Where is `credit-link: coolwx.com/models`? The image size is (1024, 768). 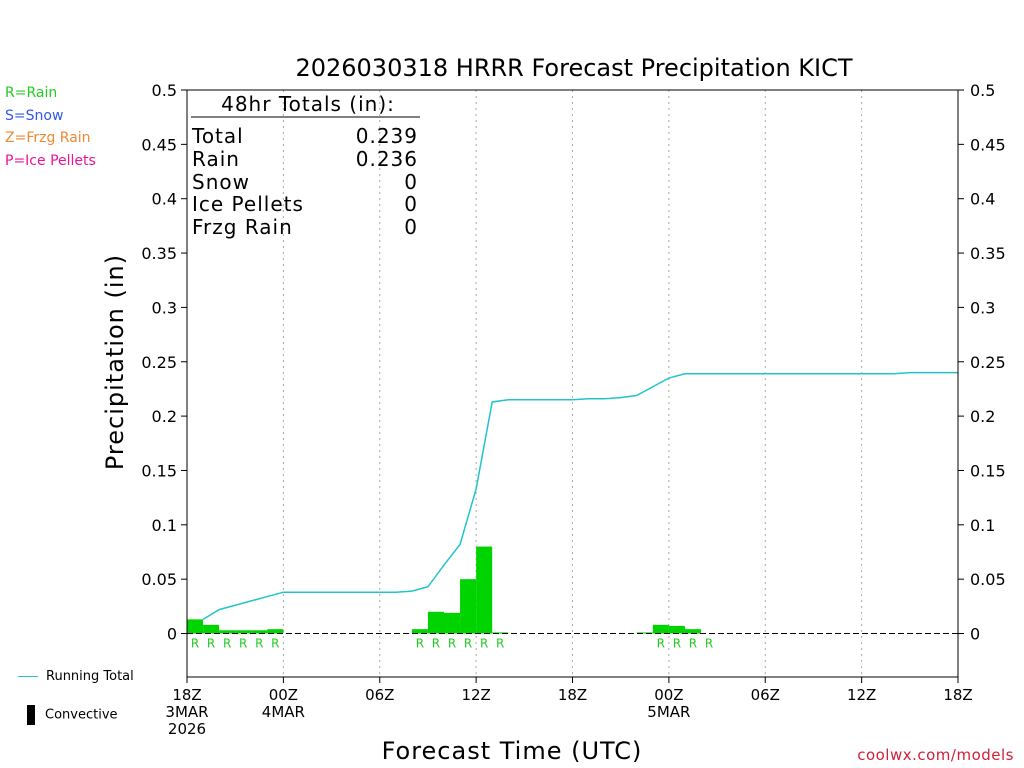 credit-link: coolwx.com/models is located at coordinates (935, 755).